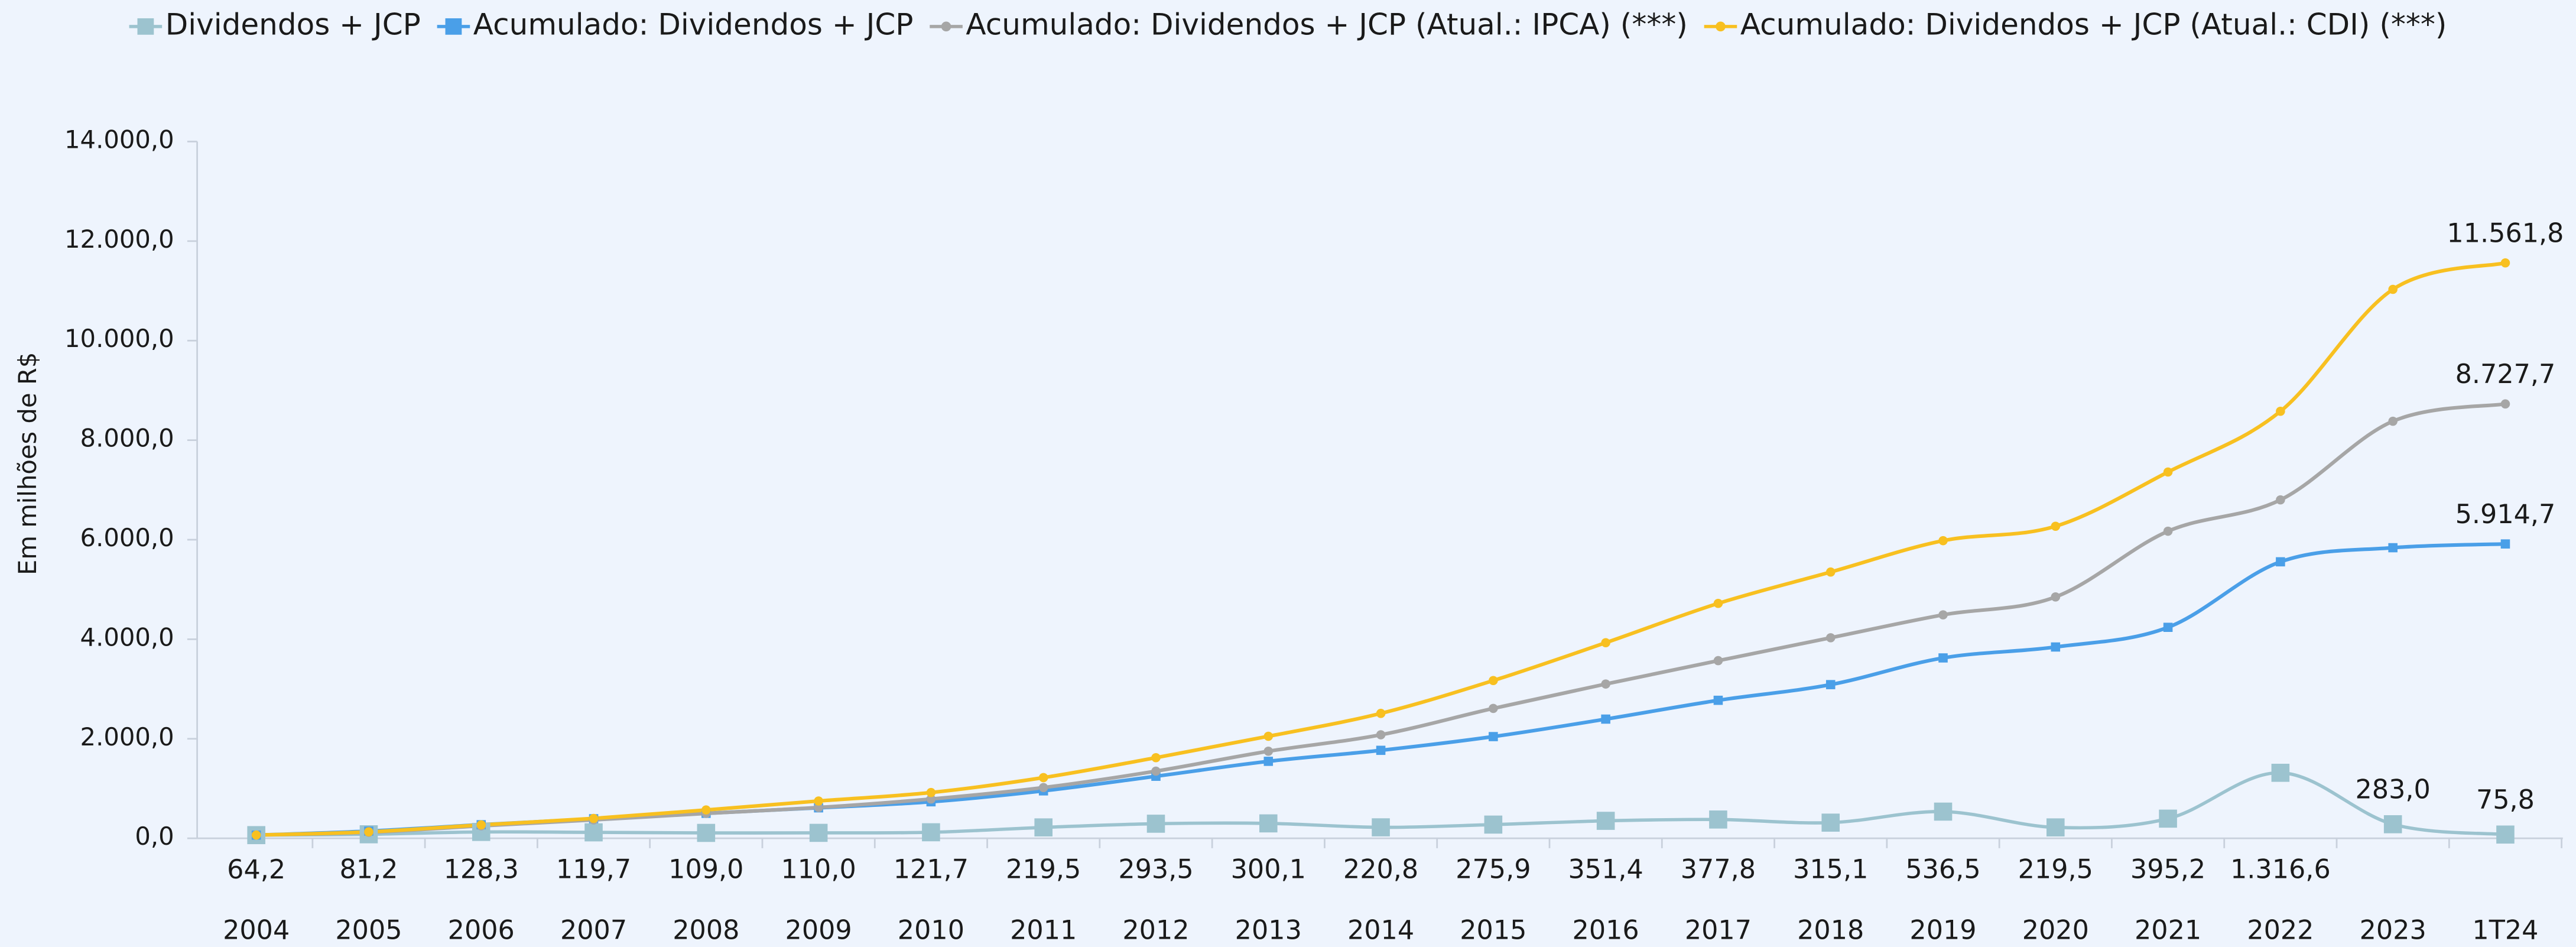 The height and width of the screenshot is (947, 2576). What do you see at coordinates (1155, 931) in the screenshot?
I see `x-tick-label: 2012` at bounding box center [1155, 931].